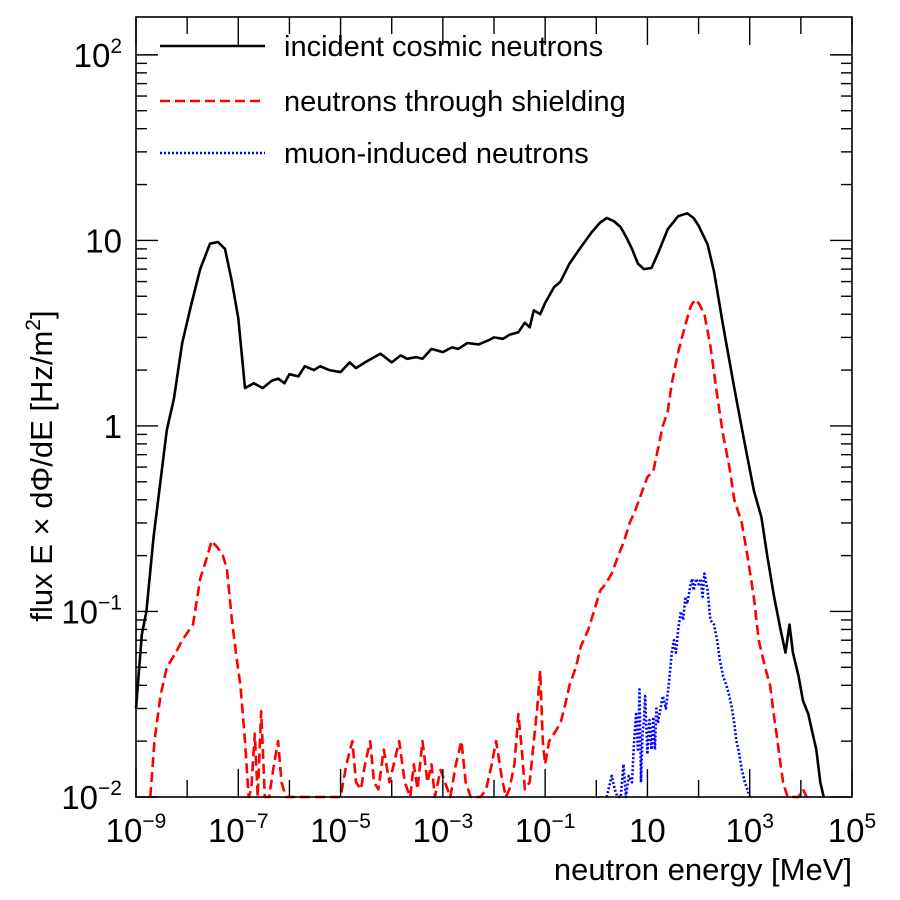 Image resolution: width=900 pixels, height=900 pixels. What do you see at coordinates (647, 830) in the screenshot?
I see `x-tick-label: 10` at bounding box center [647, 830].